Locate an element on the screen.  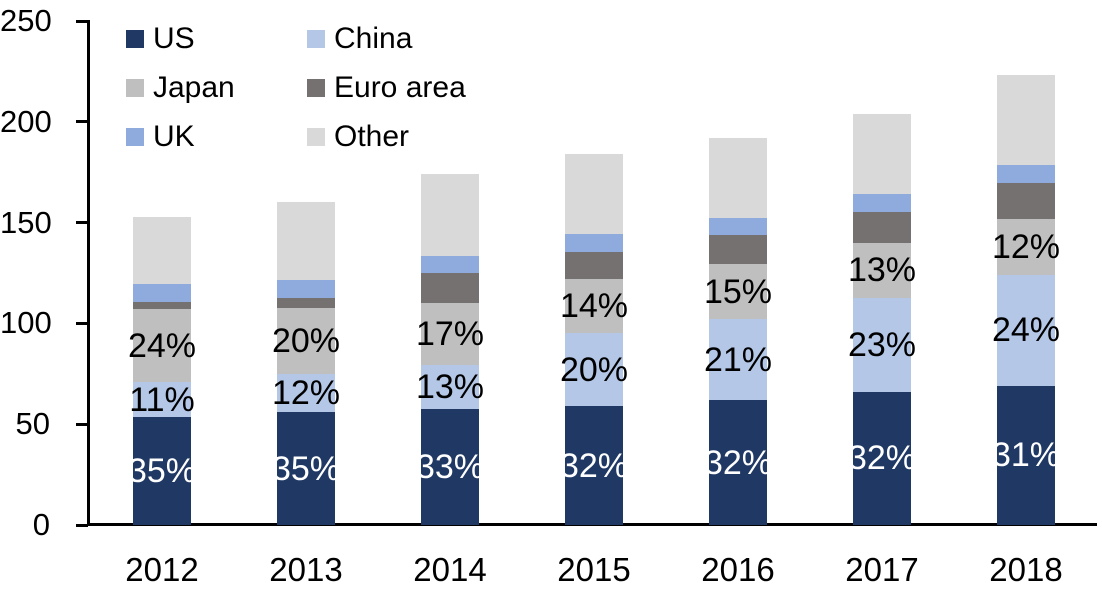
bar-segment-euro-area-2013 is located at coordinates (306, 303).